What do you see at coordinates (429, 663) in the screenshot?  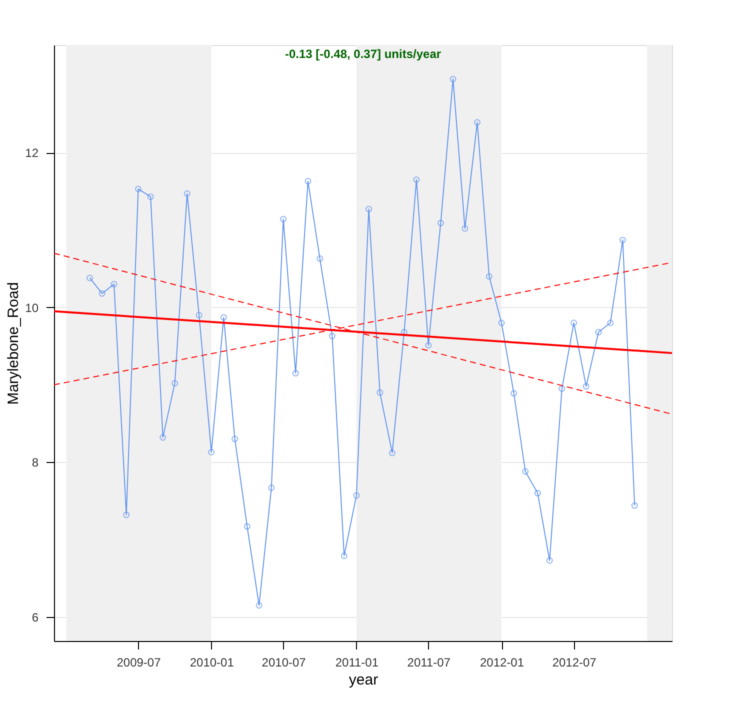 I see `x-tick-label: 2011-07` at bounding box center [429, 663].